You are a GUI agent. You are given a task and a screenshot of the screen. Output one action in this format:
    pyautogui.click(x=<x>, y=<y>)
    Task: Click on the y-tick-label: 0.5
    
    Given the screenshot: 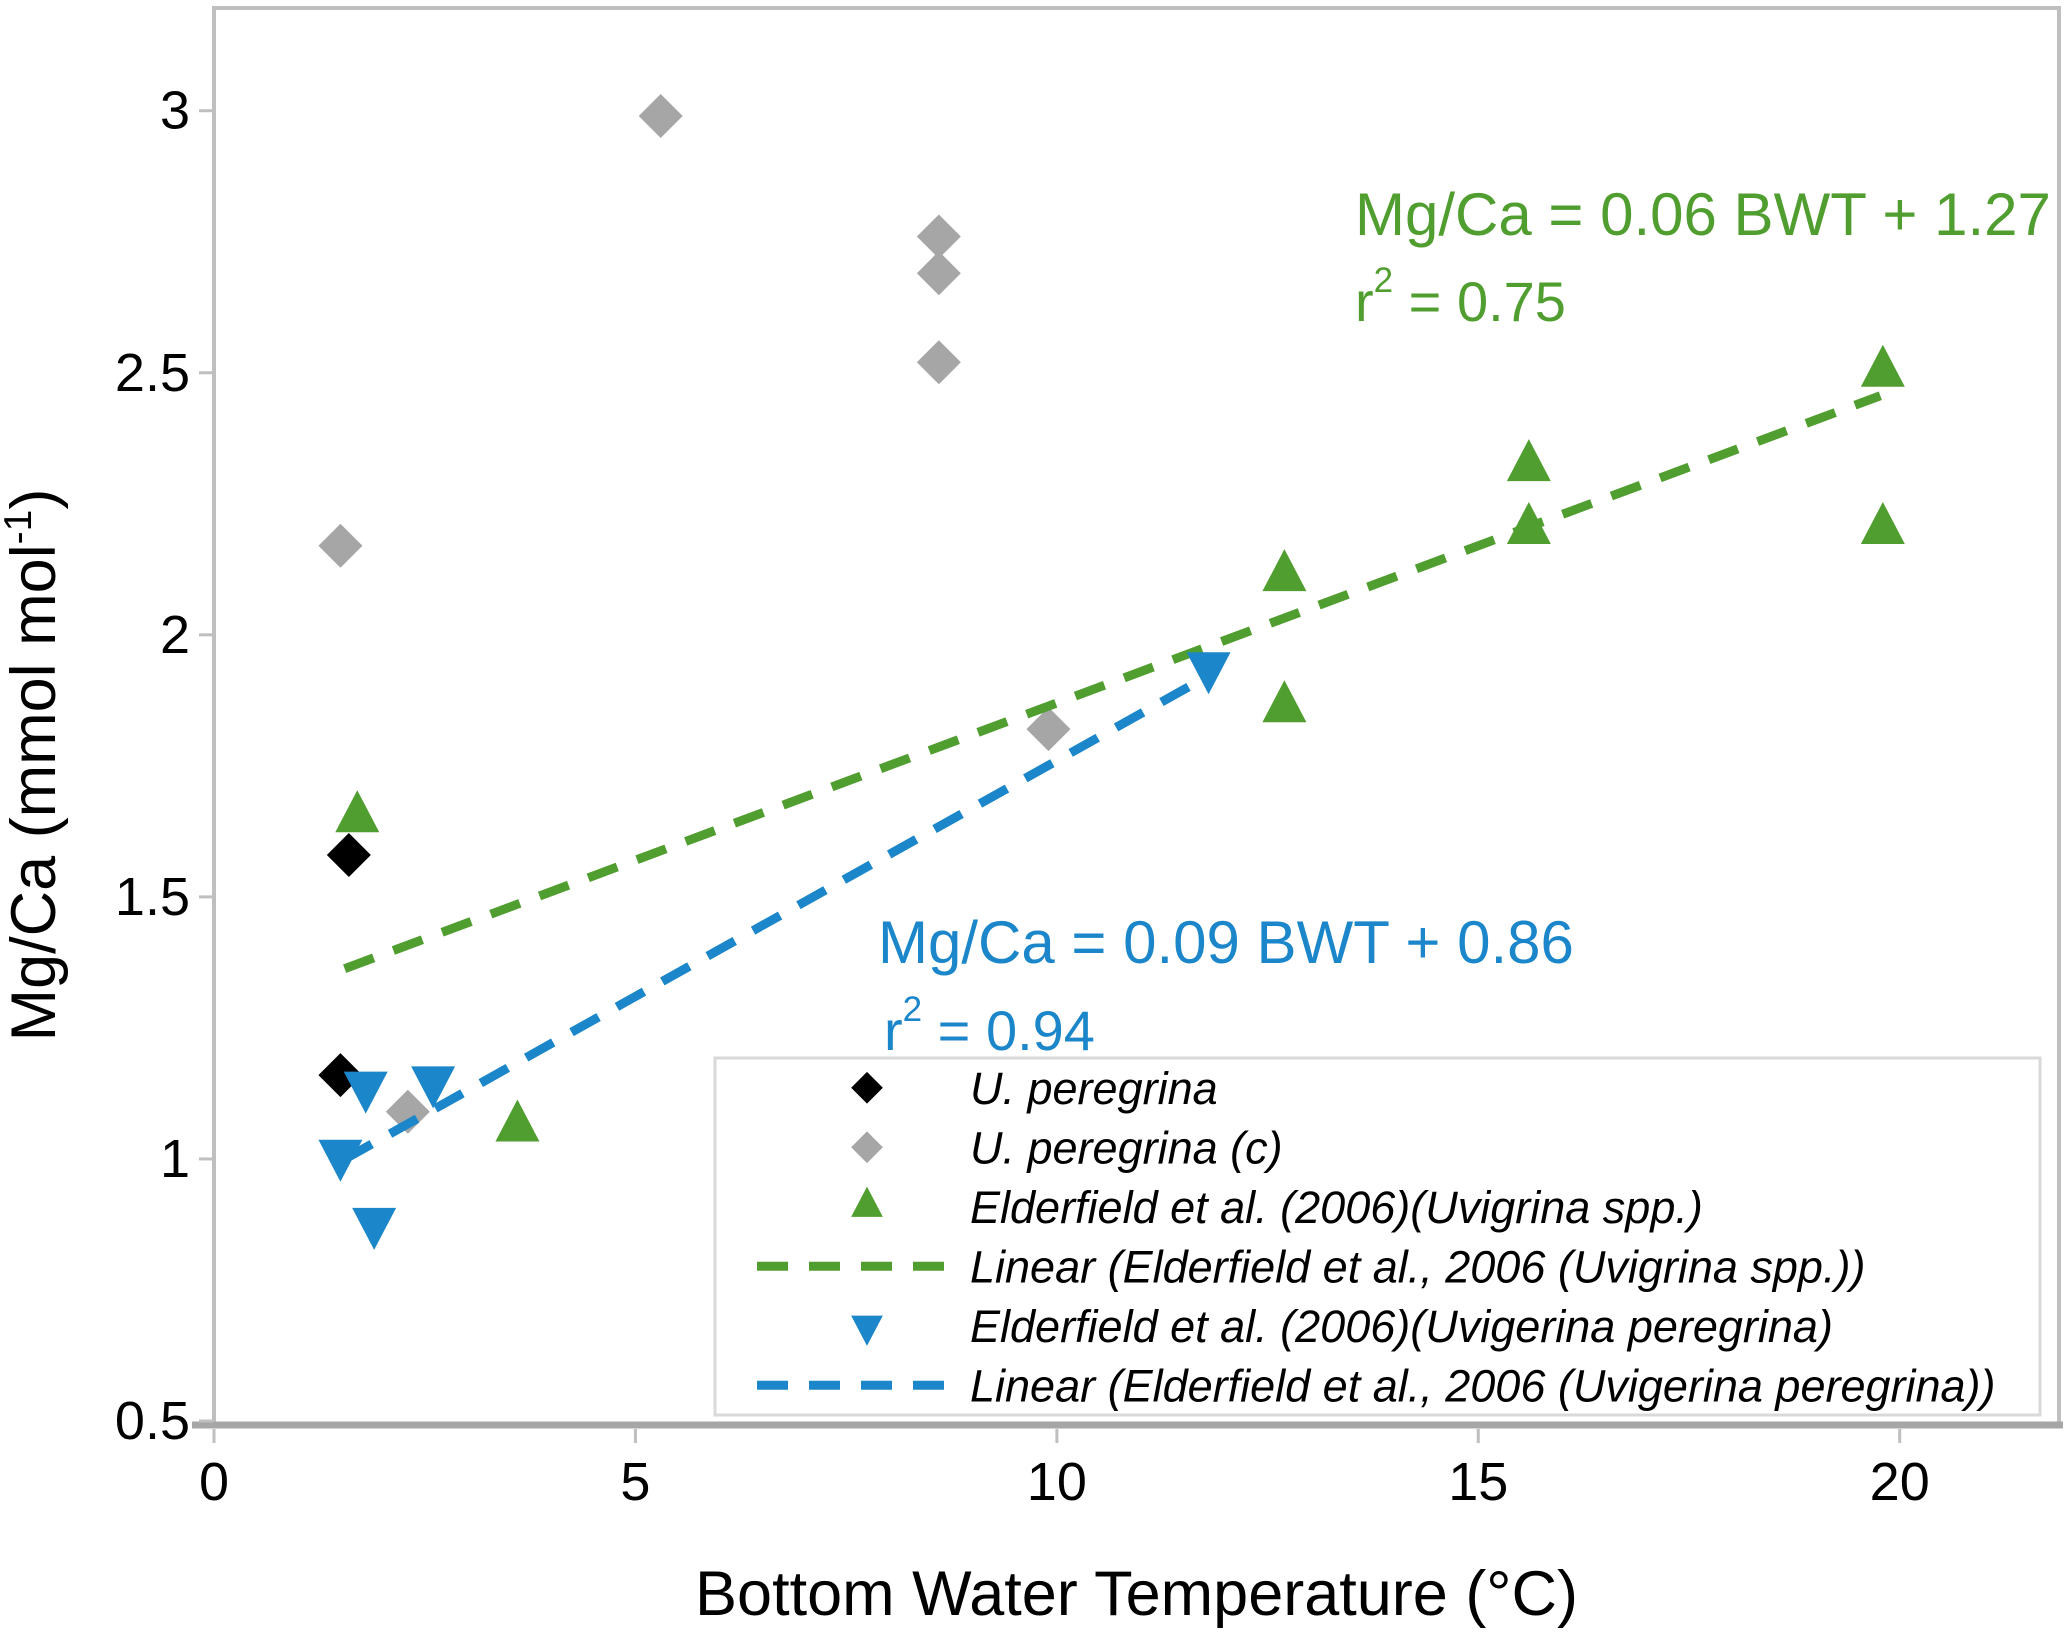 What is the action you would take?
    pyautogui.click(x=152, y=1421)
    